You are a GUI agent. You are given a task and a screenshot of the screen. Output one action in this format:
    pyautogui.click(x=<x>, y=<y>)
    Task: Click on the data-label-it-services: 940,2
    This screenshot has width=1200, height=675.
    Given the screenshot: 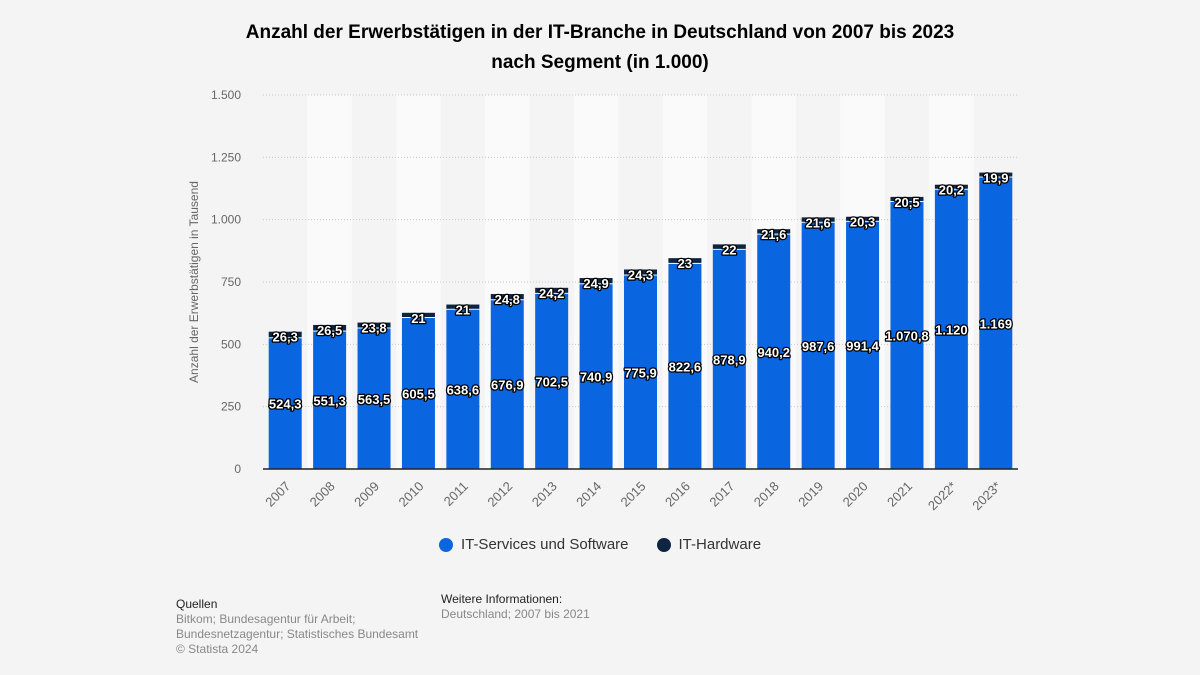 What is the action you would take?
    pyautogui.click(x=773, y=352)
    